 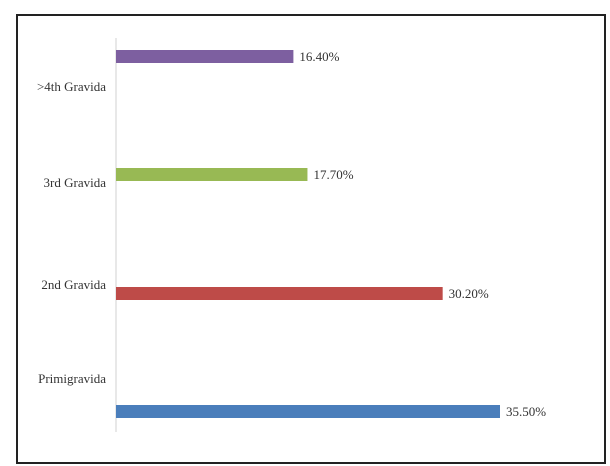 What do you see at coordinates (205, 56) in the screenshot?
I see `bar-4th-gravida` at bounding box center [205, 56].